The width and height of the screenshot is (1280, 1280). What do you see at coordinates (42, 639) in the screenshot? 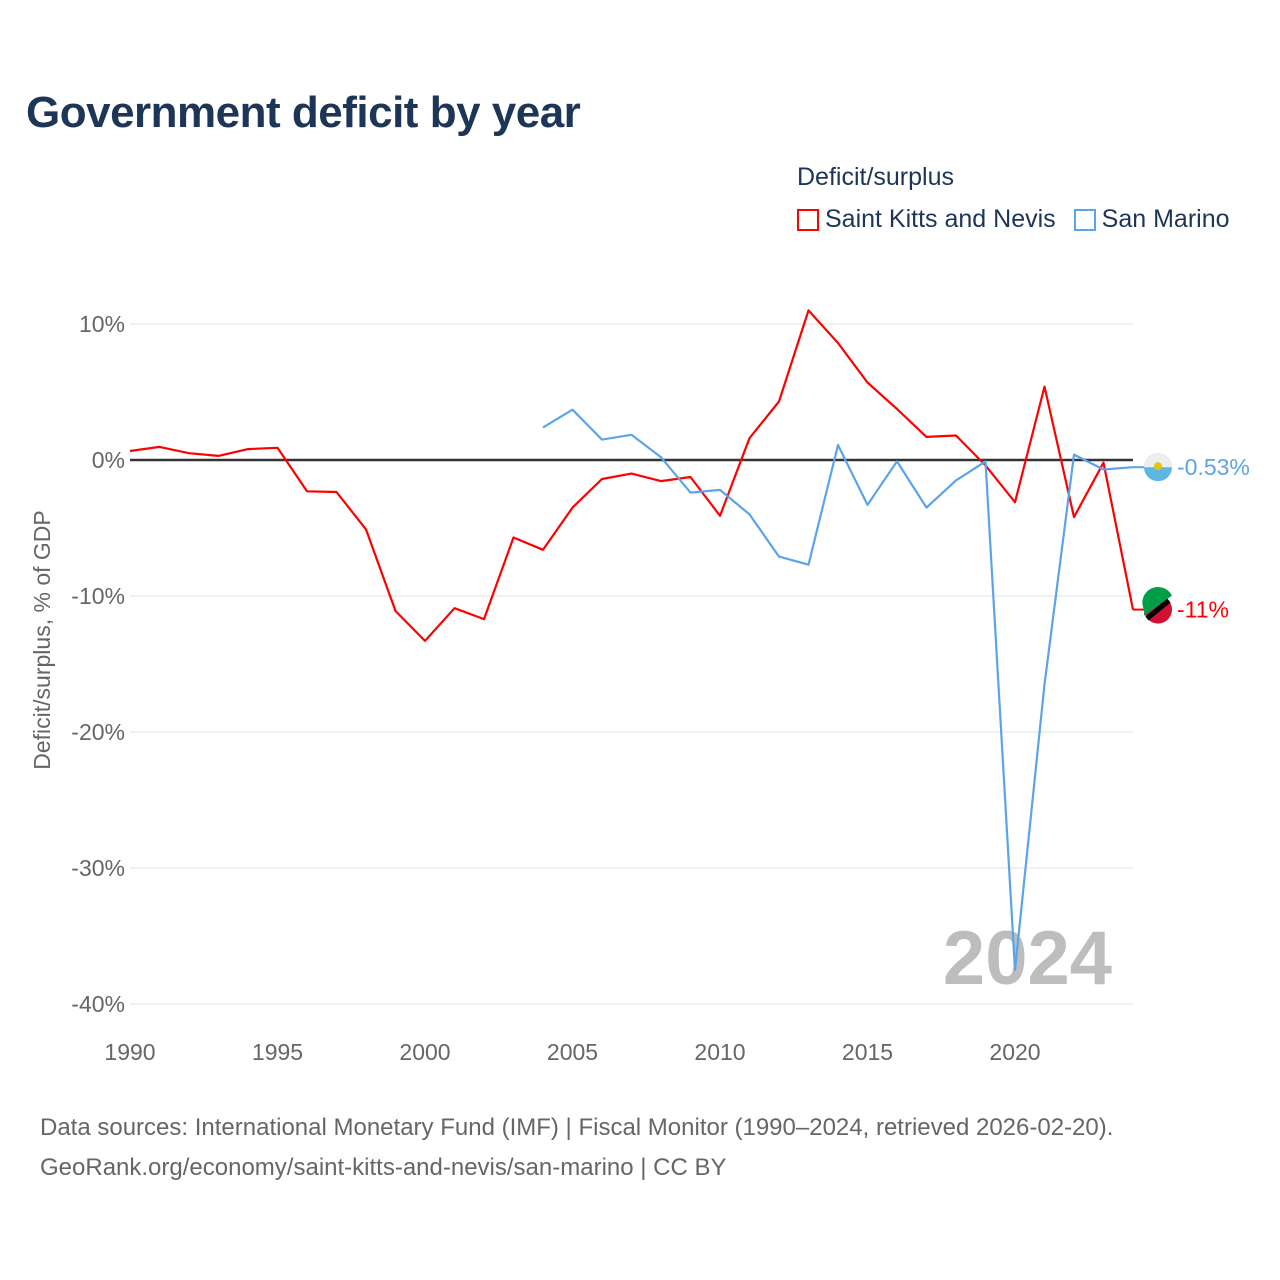
I see `y-axis-label: Deficit/surplus, % of GDP` at bounding box center [42, 639].